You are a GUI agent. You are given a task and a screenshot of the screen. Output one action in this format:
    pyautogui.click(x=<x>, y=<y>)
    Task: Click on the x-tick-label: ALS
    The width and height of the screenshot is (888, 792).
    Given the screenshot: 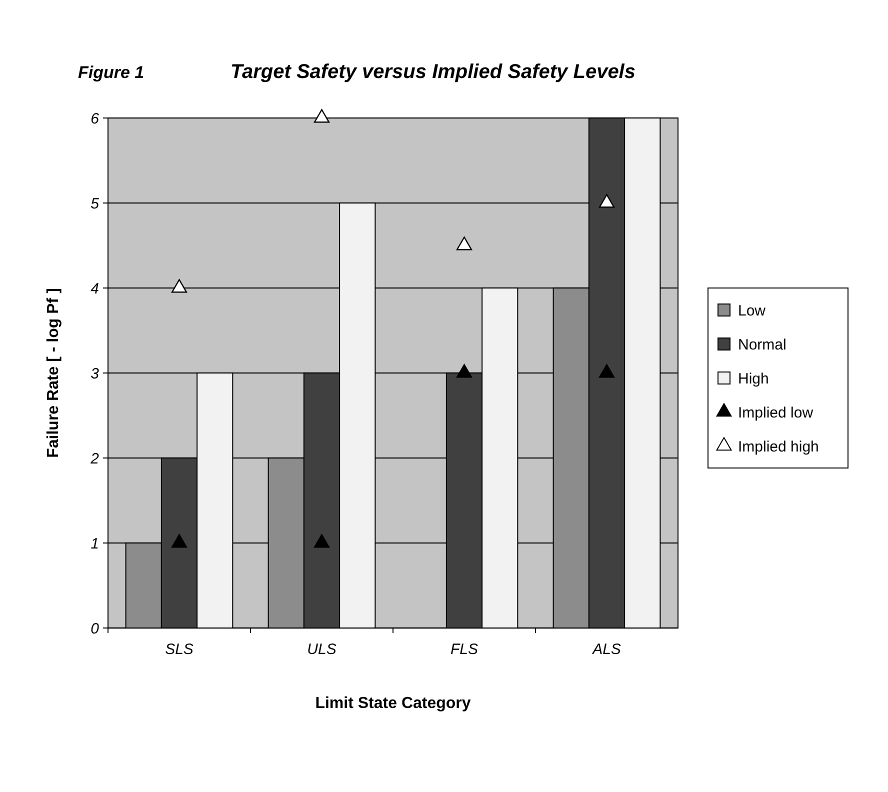 What is the action you would take?
    pyautogui.click(x=606, y=649)
    